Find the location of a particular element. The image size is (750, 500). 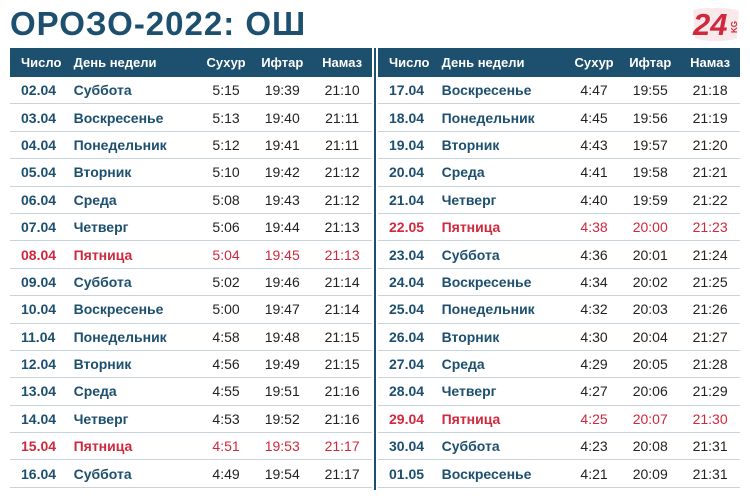

cell-iftar: 19:56 is located at coordinates (650, 117).